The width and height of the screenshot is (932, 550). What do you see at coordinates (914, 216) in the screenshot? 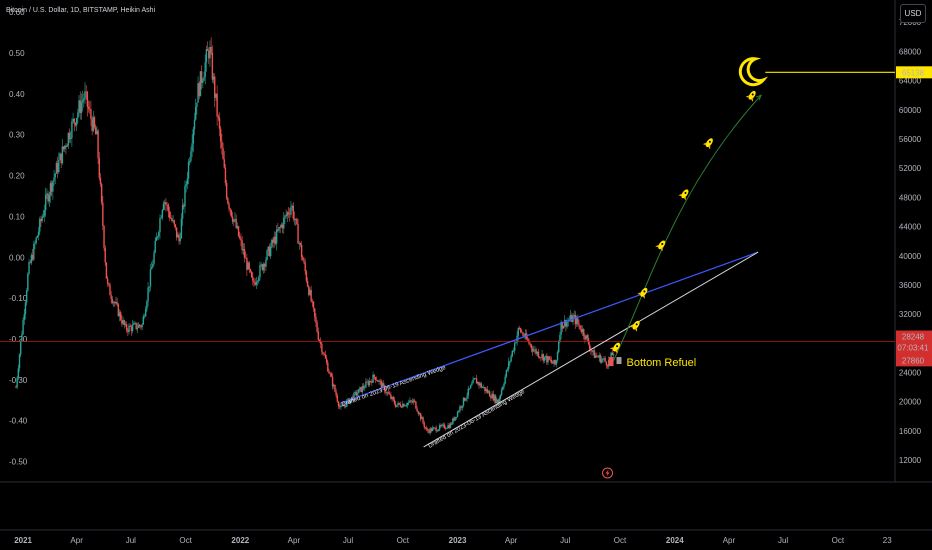
I see `price-labels: 28248 07:03:41 27860 65138` at bounding box center [914, 216].